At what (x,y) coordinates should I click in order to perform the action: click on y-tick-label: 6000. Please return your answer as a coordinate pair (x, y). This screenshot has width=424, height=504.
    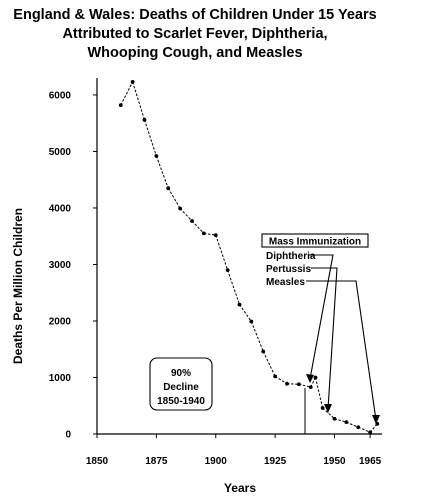
    Looking at the image, I should click on (60, 95).